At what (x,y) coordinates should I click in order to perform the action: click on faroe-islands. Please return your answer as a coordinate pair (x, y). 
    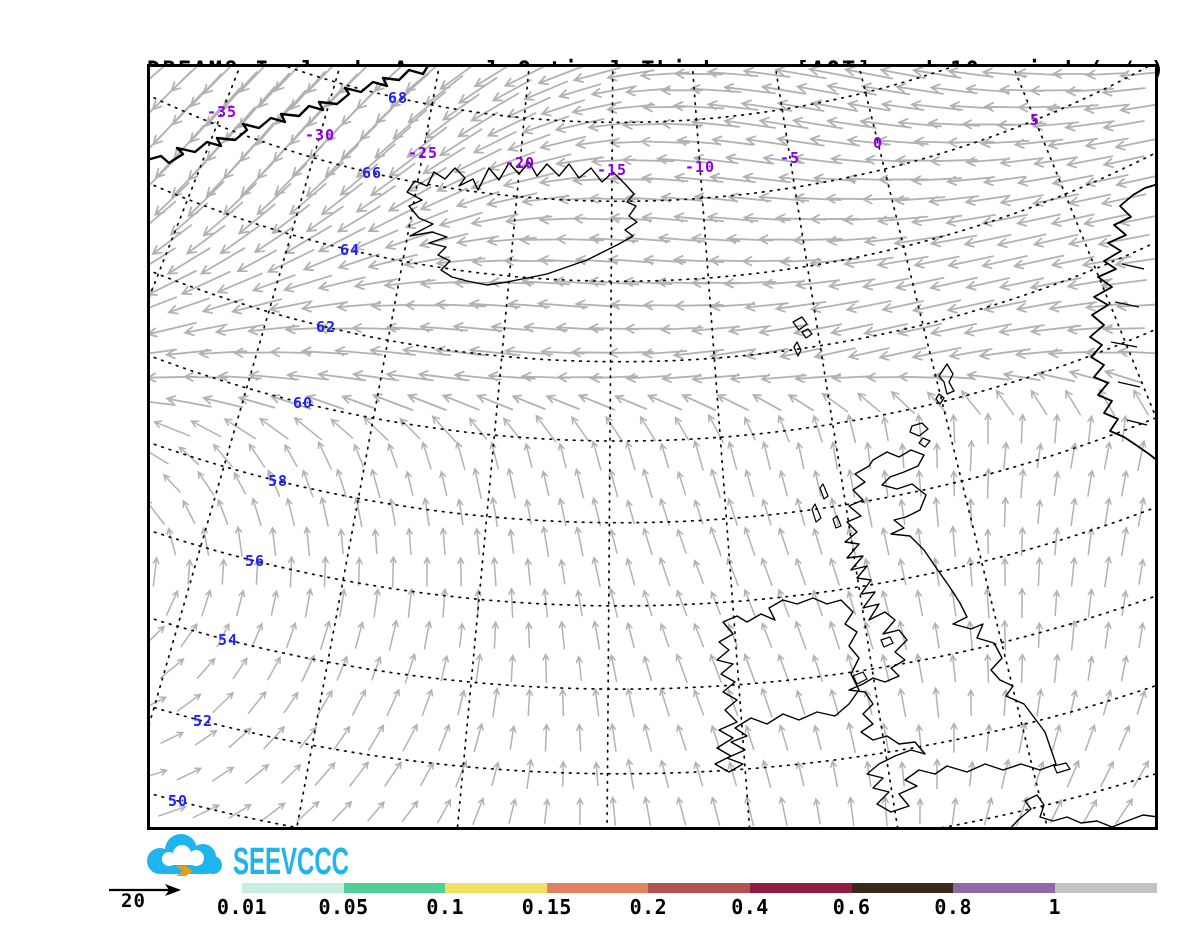
    Looking at the image, I should click on (802, 336).